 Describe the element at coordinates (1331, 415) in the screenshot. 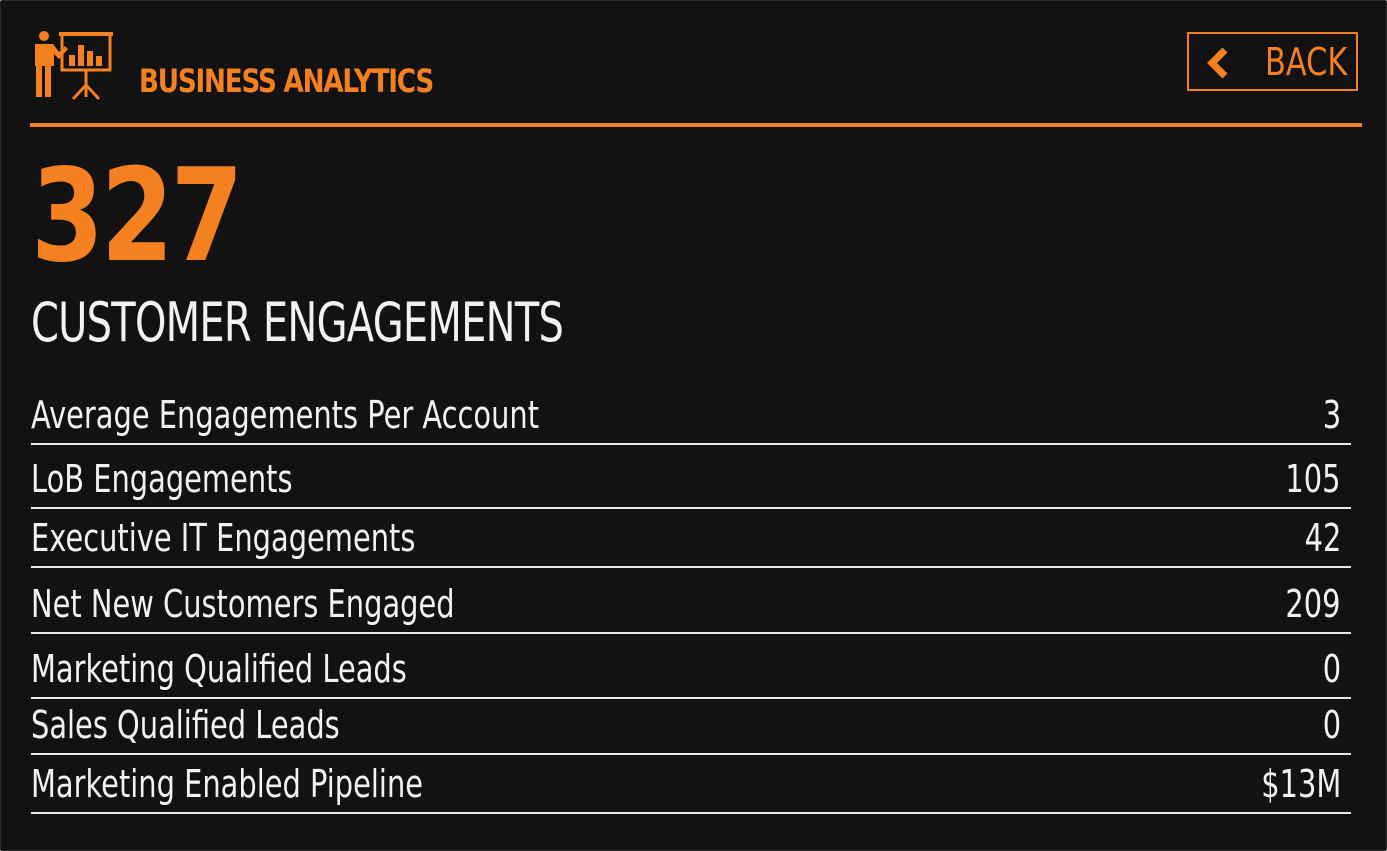

I see `metric-value: 3` at that location.